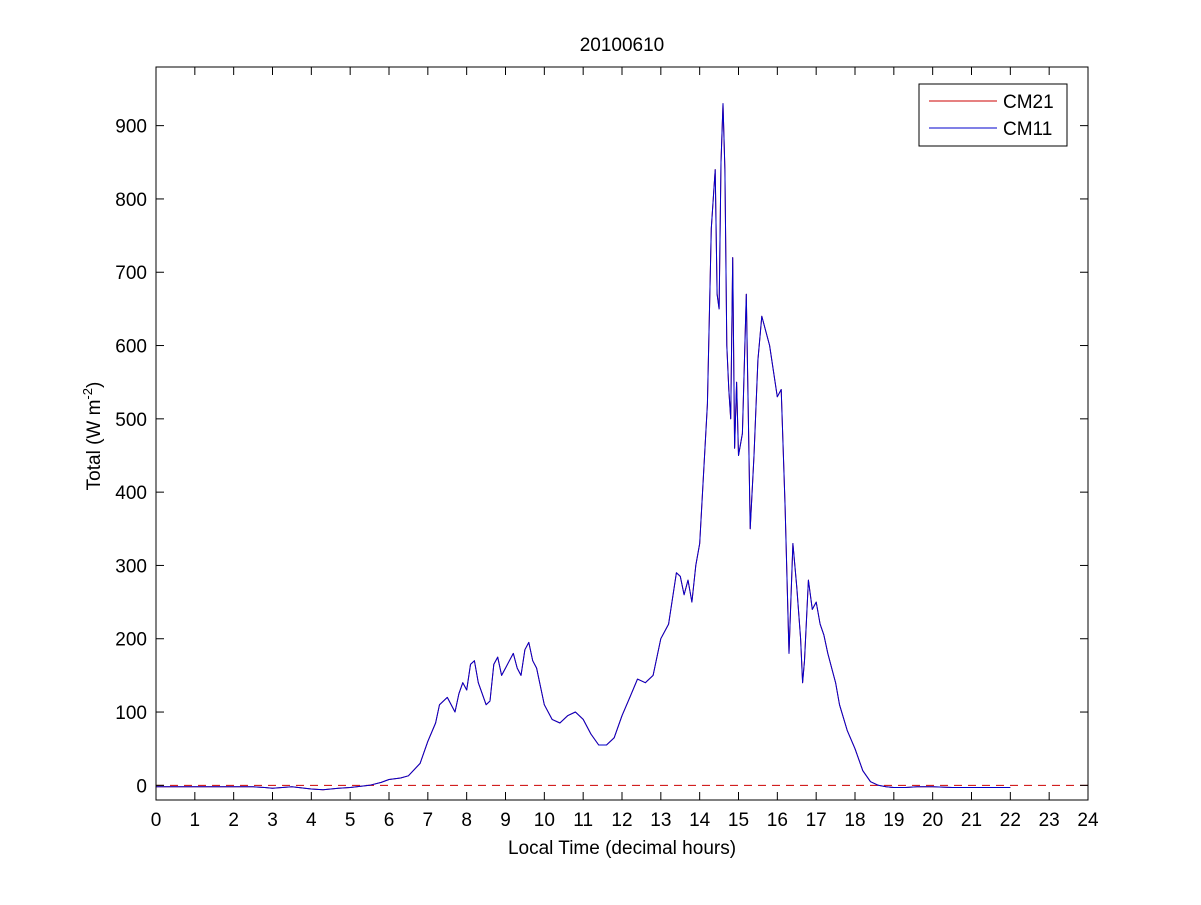 The width and height of the screenshot is (1201, 905). I want to click on y-axis-label: Total (W m-2), so click(92, 436).